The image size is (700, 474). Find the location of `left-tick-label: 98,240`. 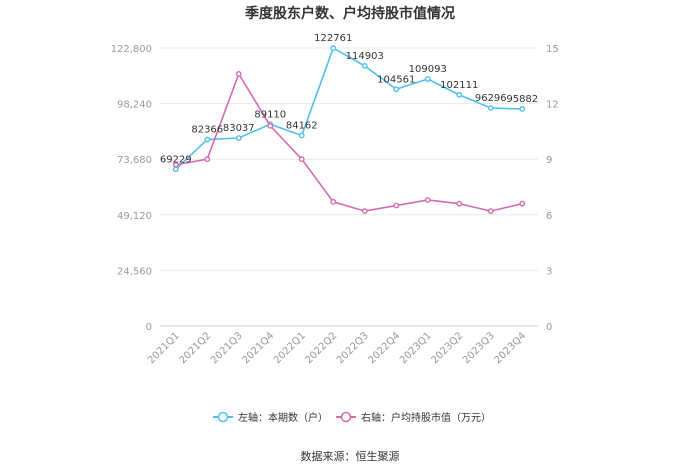

left-tick-label: 98,240 is located at coordinates (134, 105).